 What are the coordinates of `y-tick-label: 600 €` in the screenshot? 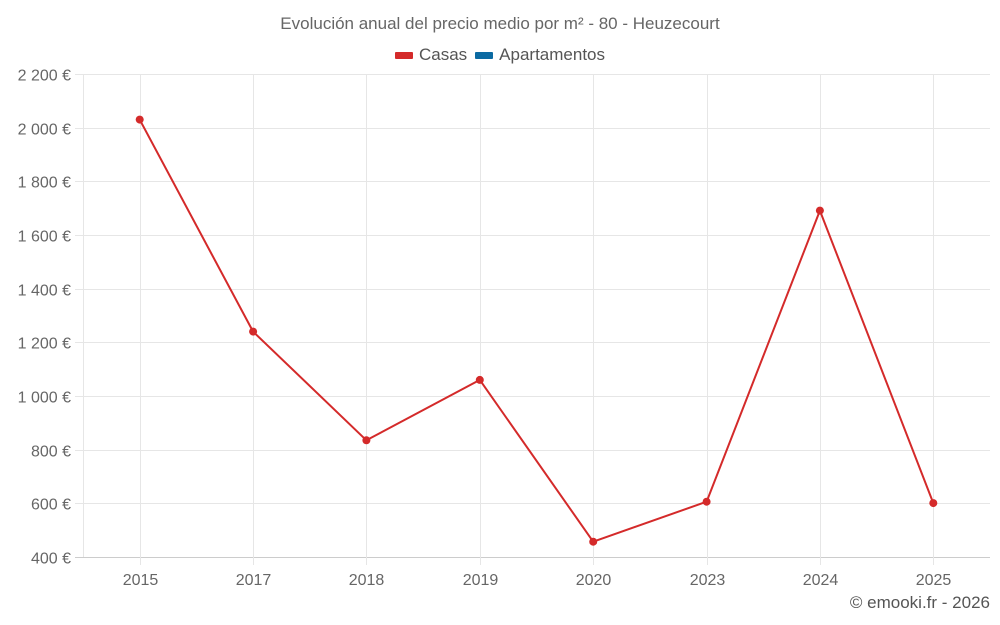 It's located at (51, 505).